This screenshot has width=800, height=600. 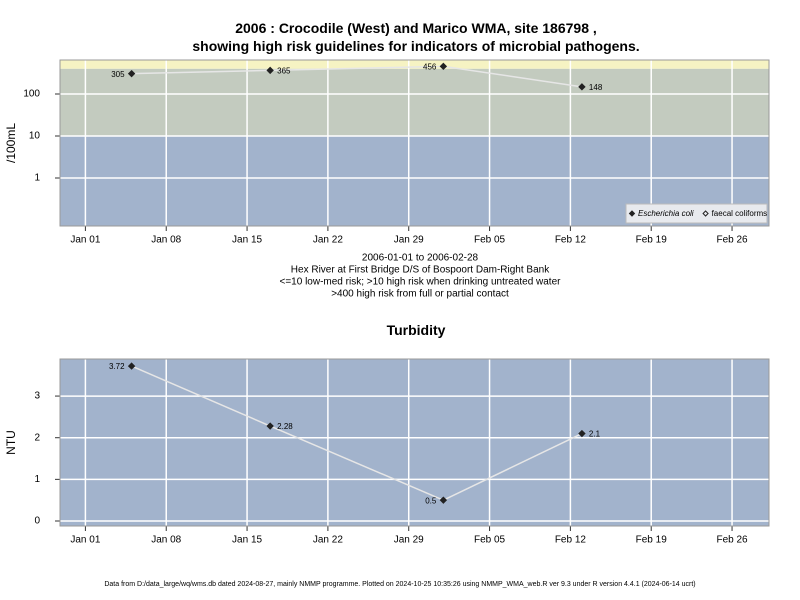 What do you see at coordinates (37, 396) in the screenshot?
I see `y-tick-label: 3` at bounding box center [37, 396].